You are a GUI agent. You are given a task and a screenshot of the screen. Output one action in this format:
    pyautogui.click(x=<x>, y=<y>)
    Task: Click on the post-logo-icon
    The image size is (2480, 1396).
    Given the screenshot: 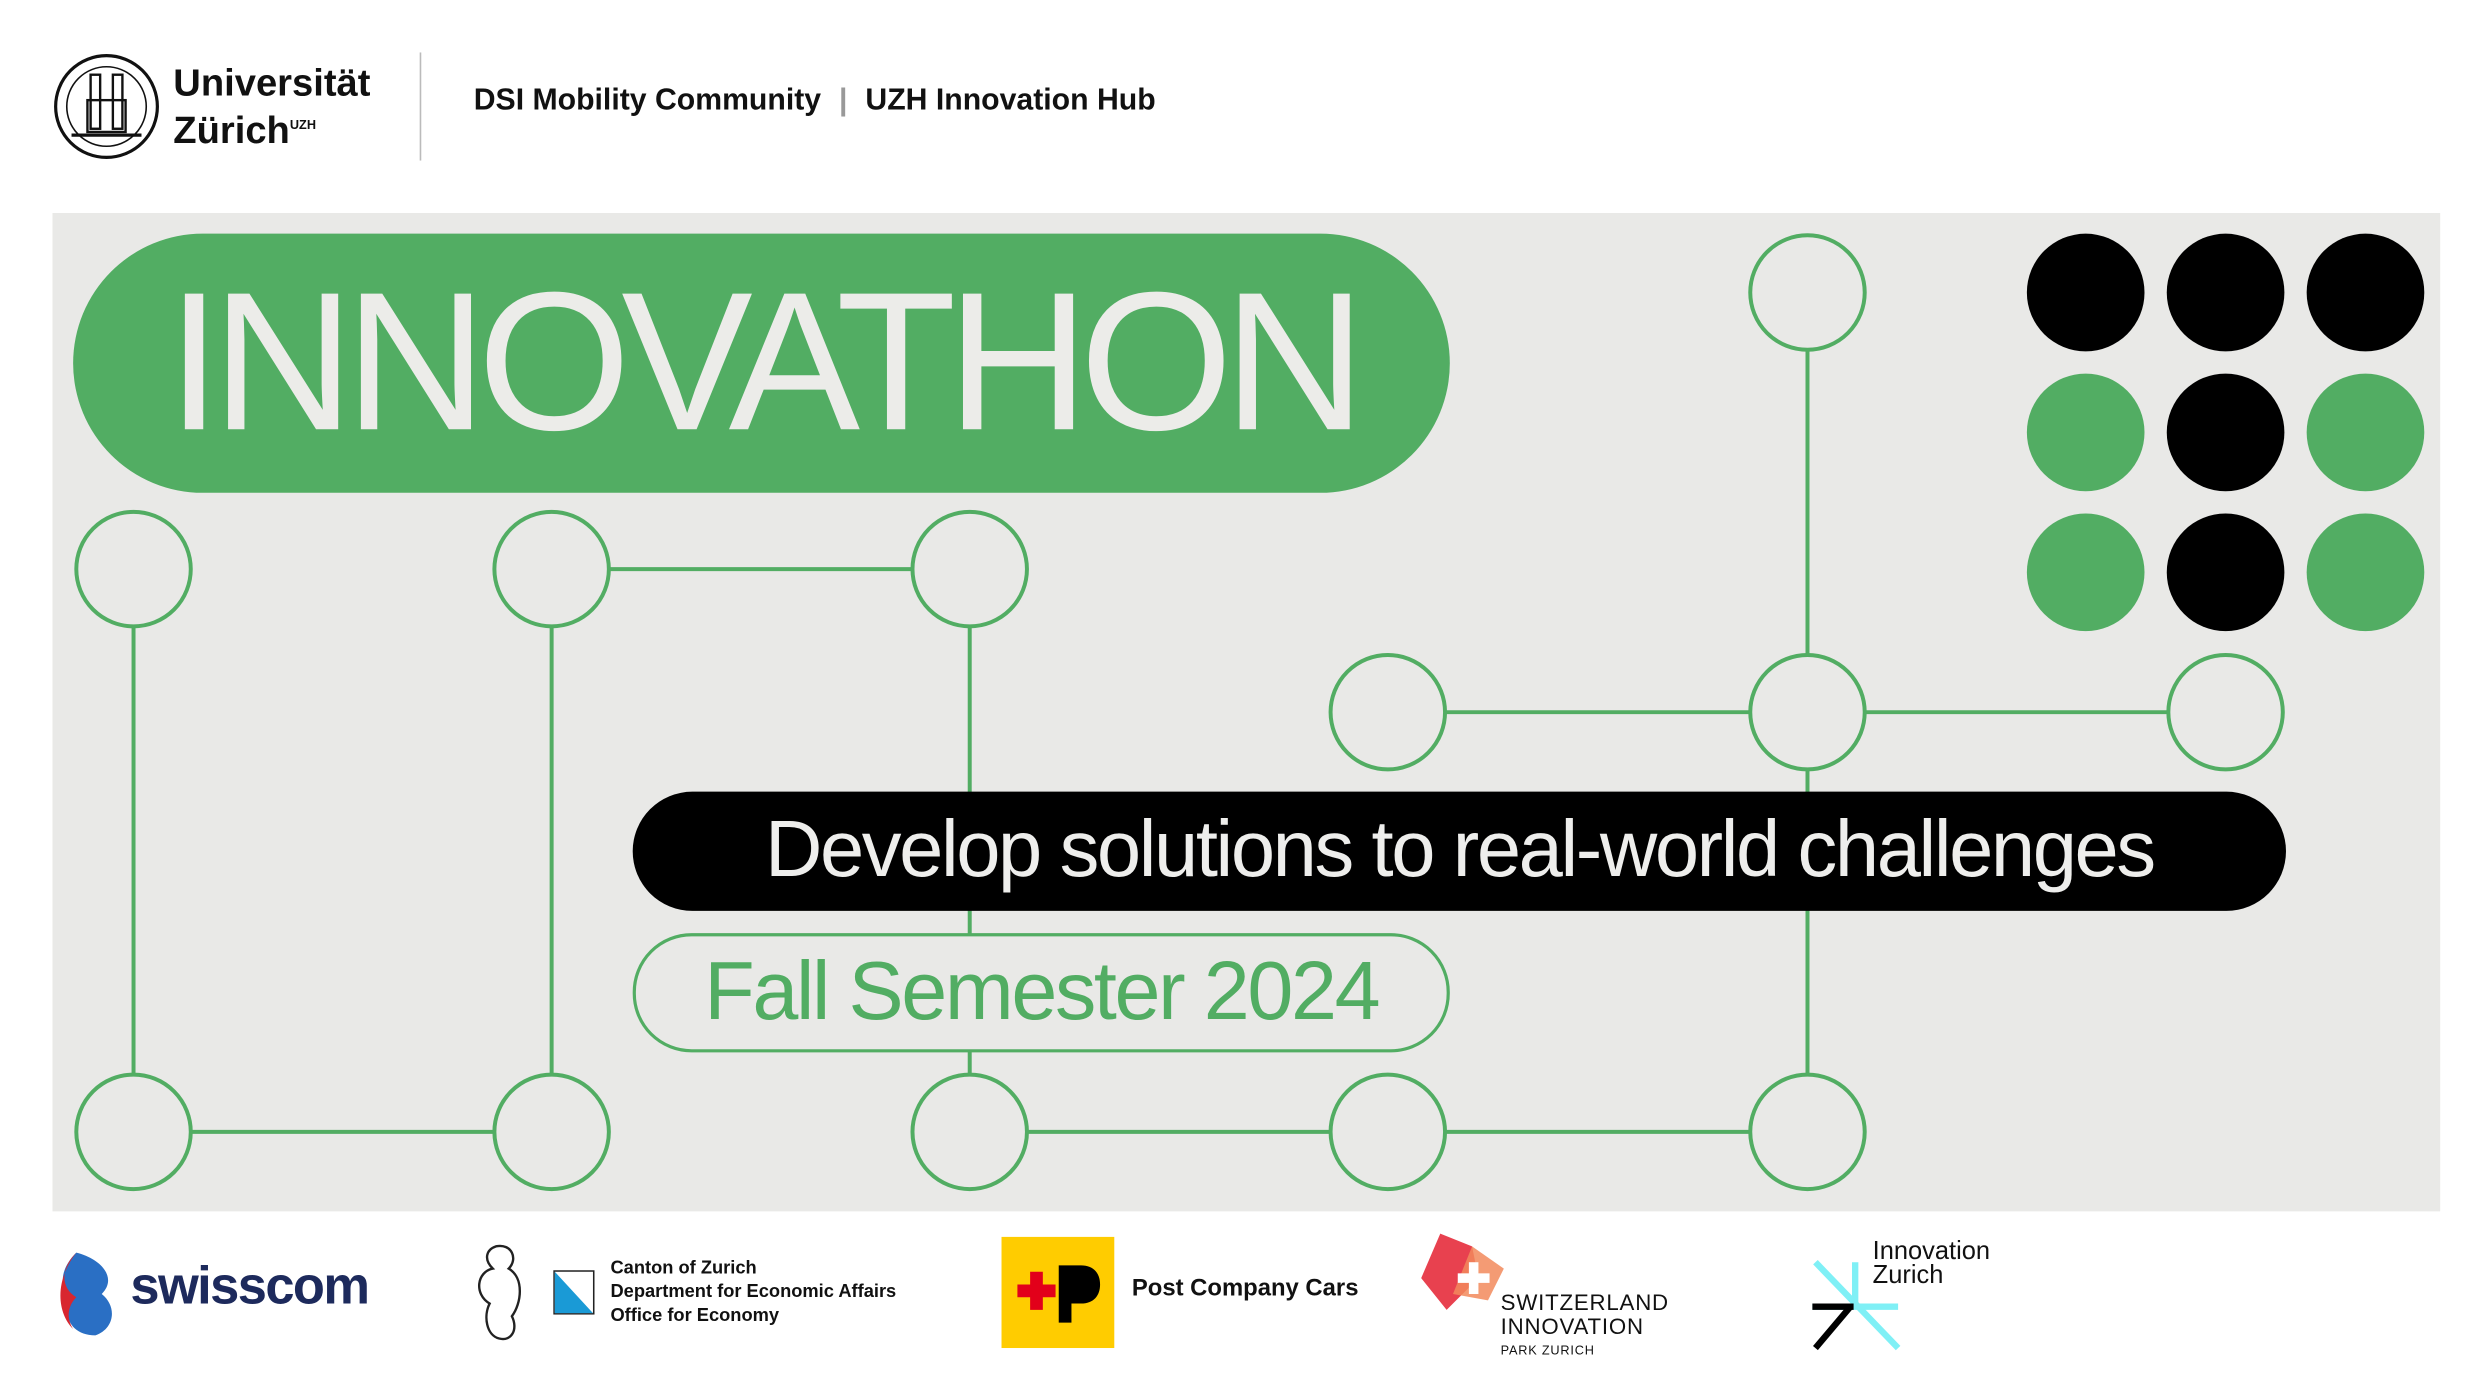 What is the action you would take?
    pyautogui.click(x=1058, y=1292)
    